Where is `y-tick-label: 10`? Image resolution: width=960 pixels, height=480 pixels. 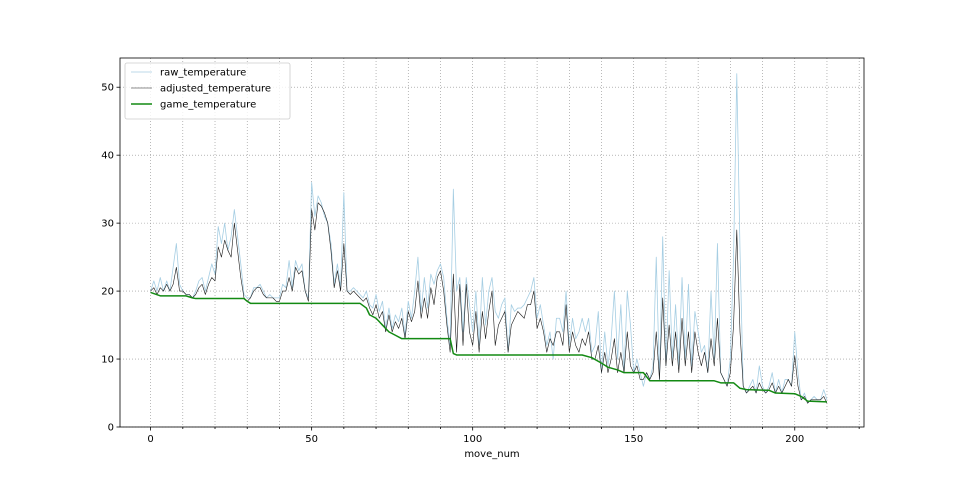 y-tick-label: 10 is located at coordinates (107, 360).